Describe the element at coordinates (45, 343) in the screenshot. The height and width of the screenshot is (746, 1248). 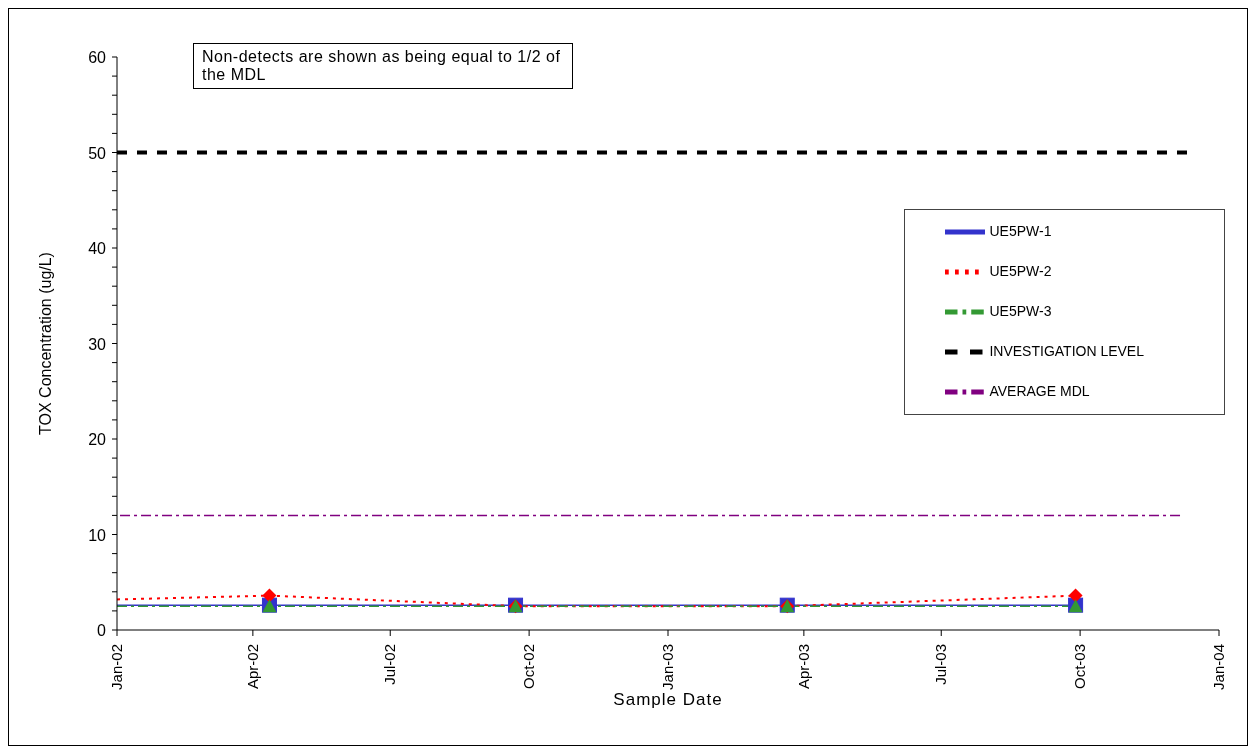
I see `y-axis-title: TOX Concentration (ug/L)` at that location.